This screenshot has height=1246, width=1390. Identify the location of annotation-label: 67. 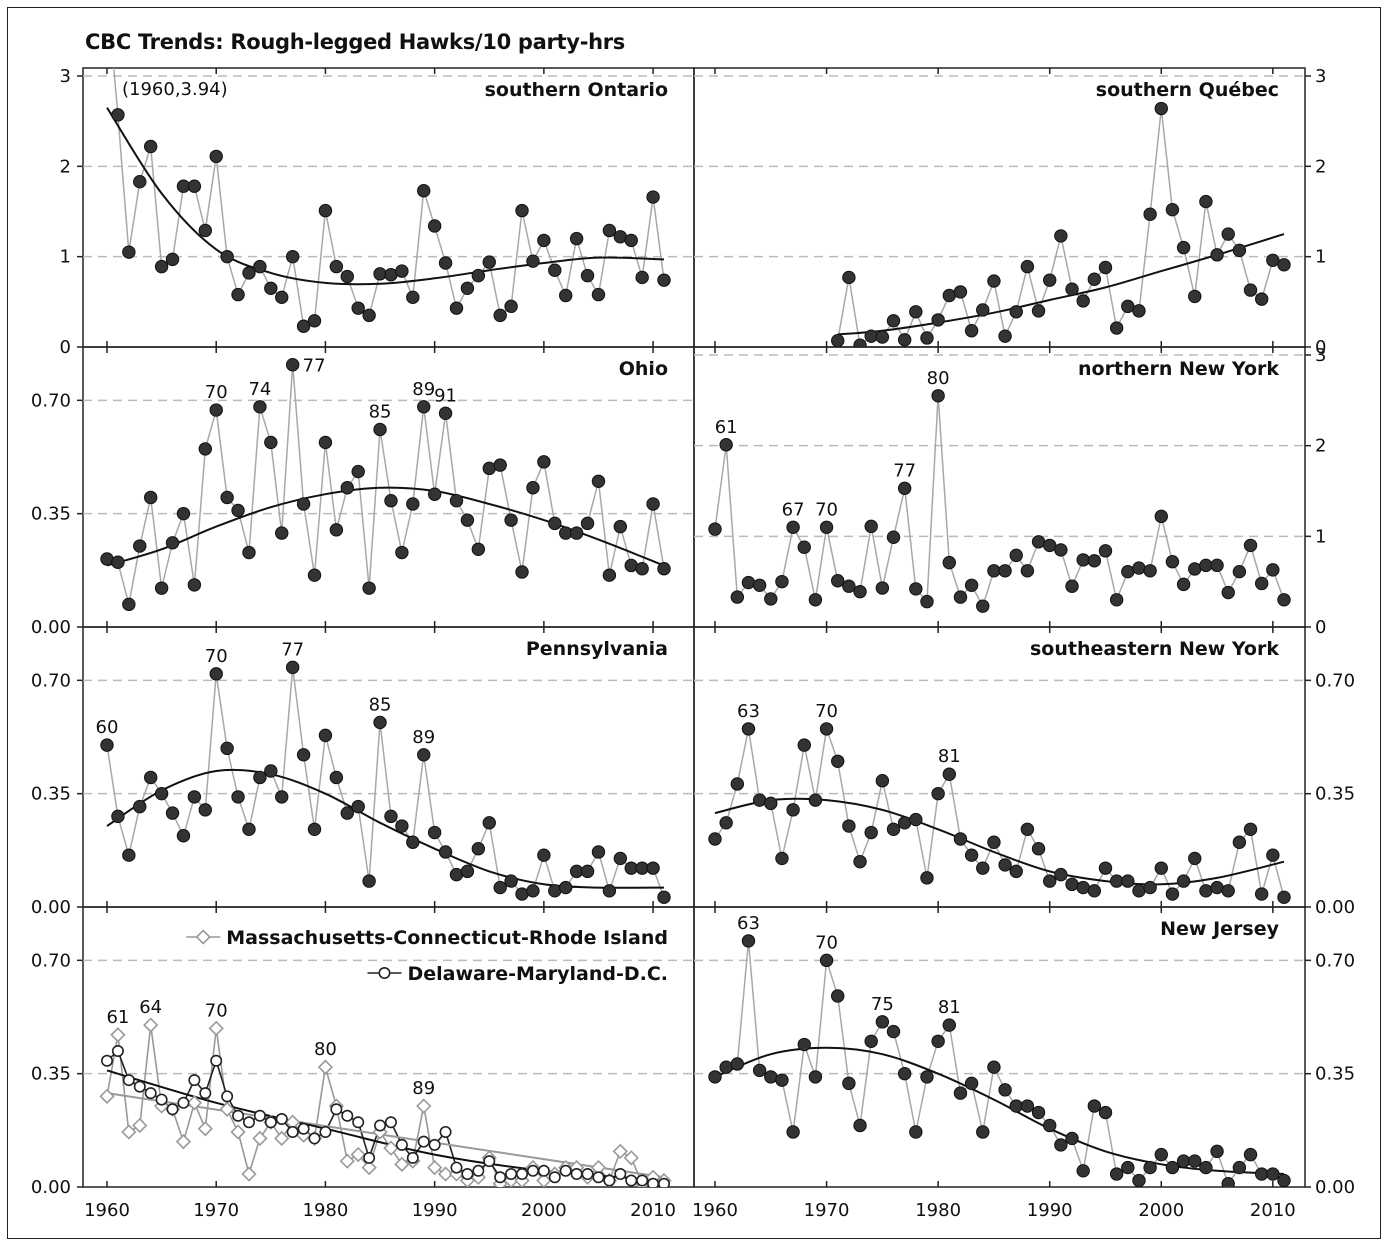
(793, 509).